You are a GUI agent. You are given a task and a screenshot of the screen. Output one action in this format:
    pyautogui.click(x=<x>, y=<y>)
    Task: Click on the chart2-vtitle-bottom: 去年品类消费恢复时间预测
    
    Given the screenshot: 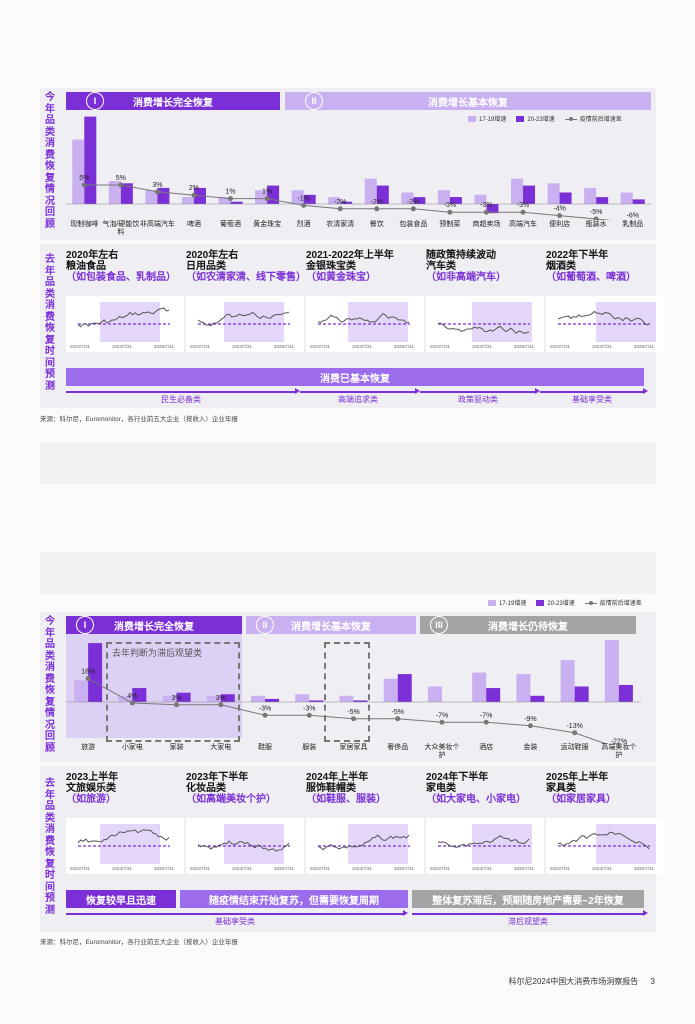 What is the action you would take?
    pyautogui.click(x=50, y=847)
    